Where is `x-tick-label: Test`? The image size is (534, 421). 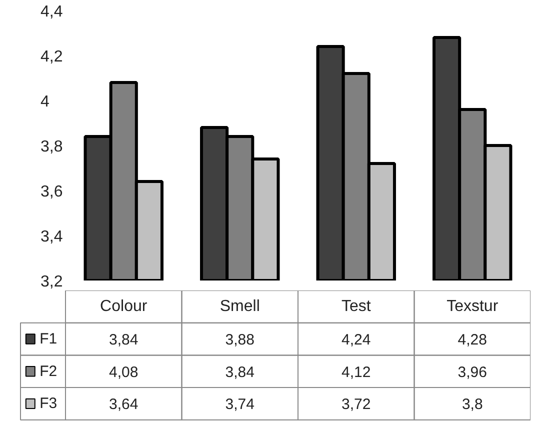 x-tick-label: Test is located at coordinates (356, 307).